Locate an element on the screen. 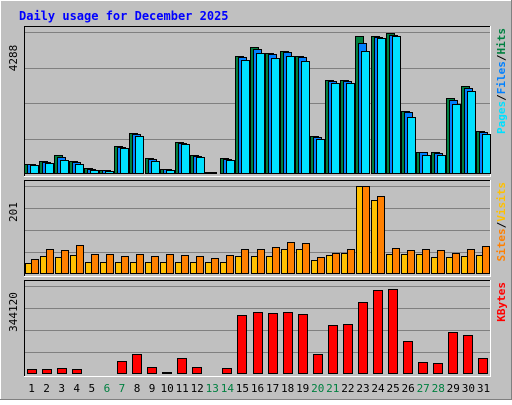 The width and height of the screenshot is (512, 405). x-tick-label-day-2: 2 is located at coordinates (46, 388).